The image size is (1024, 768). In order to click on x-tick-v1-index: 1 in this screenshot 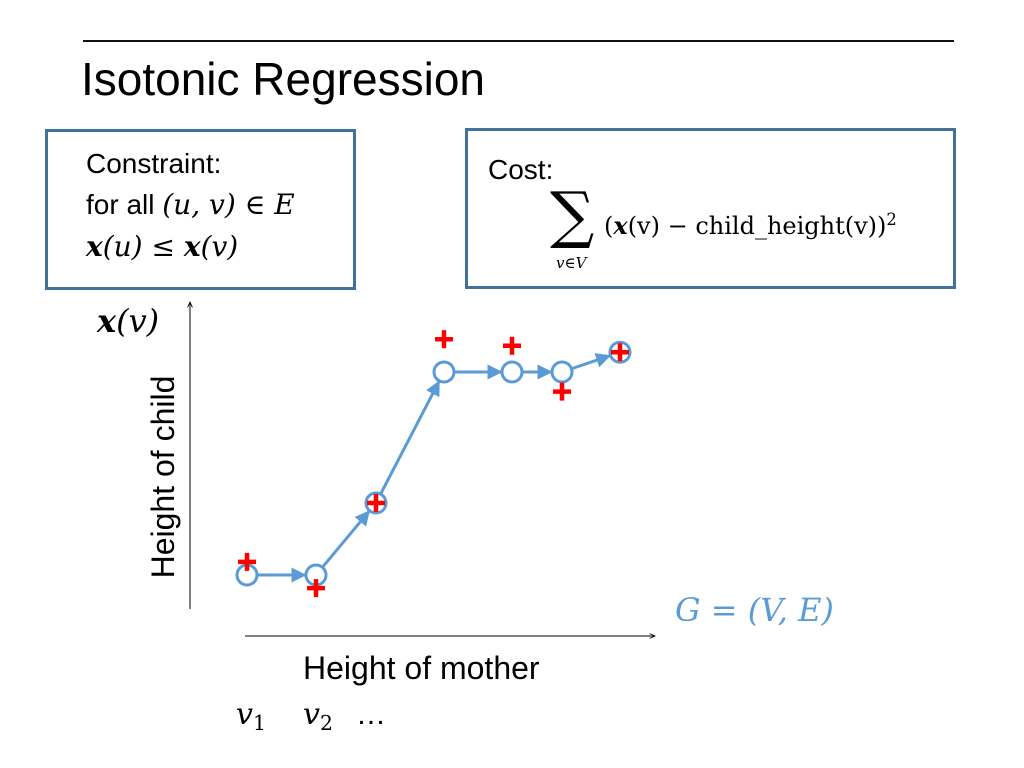, I will do `click(259, 723)`.